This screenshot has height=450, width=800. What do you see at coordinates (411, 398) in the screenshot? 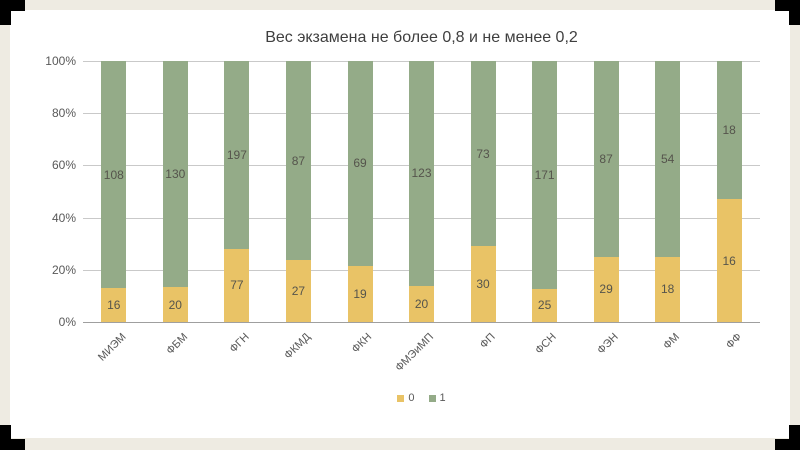
I see `legend-label: 0` at bounding box center [411, 398].